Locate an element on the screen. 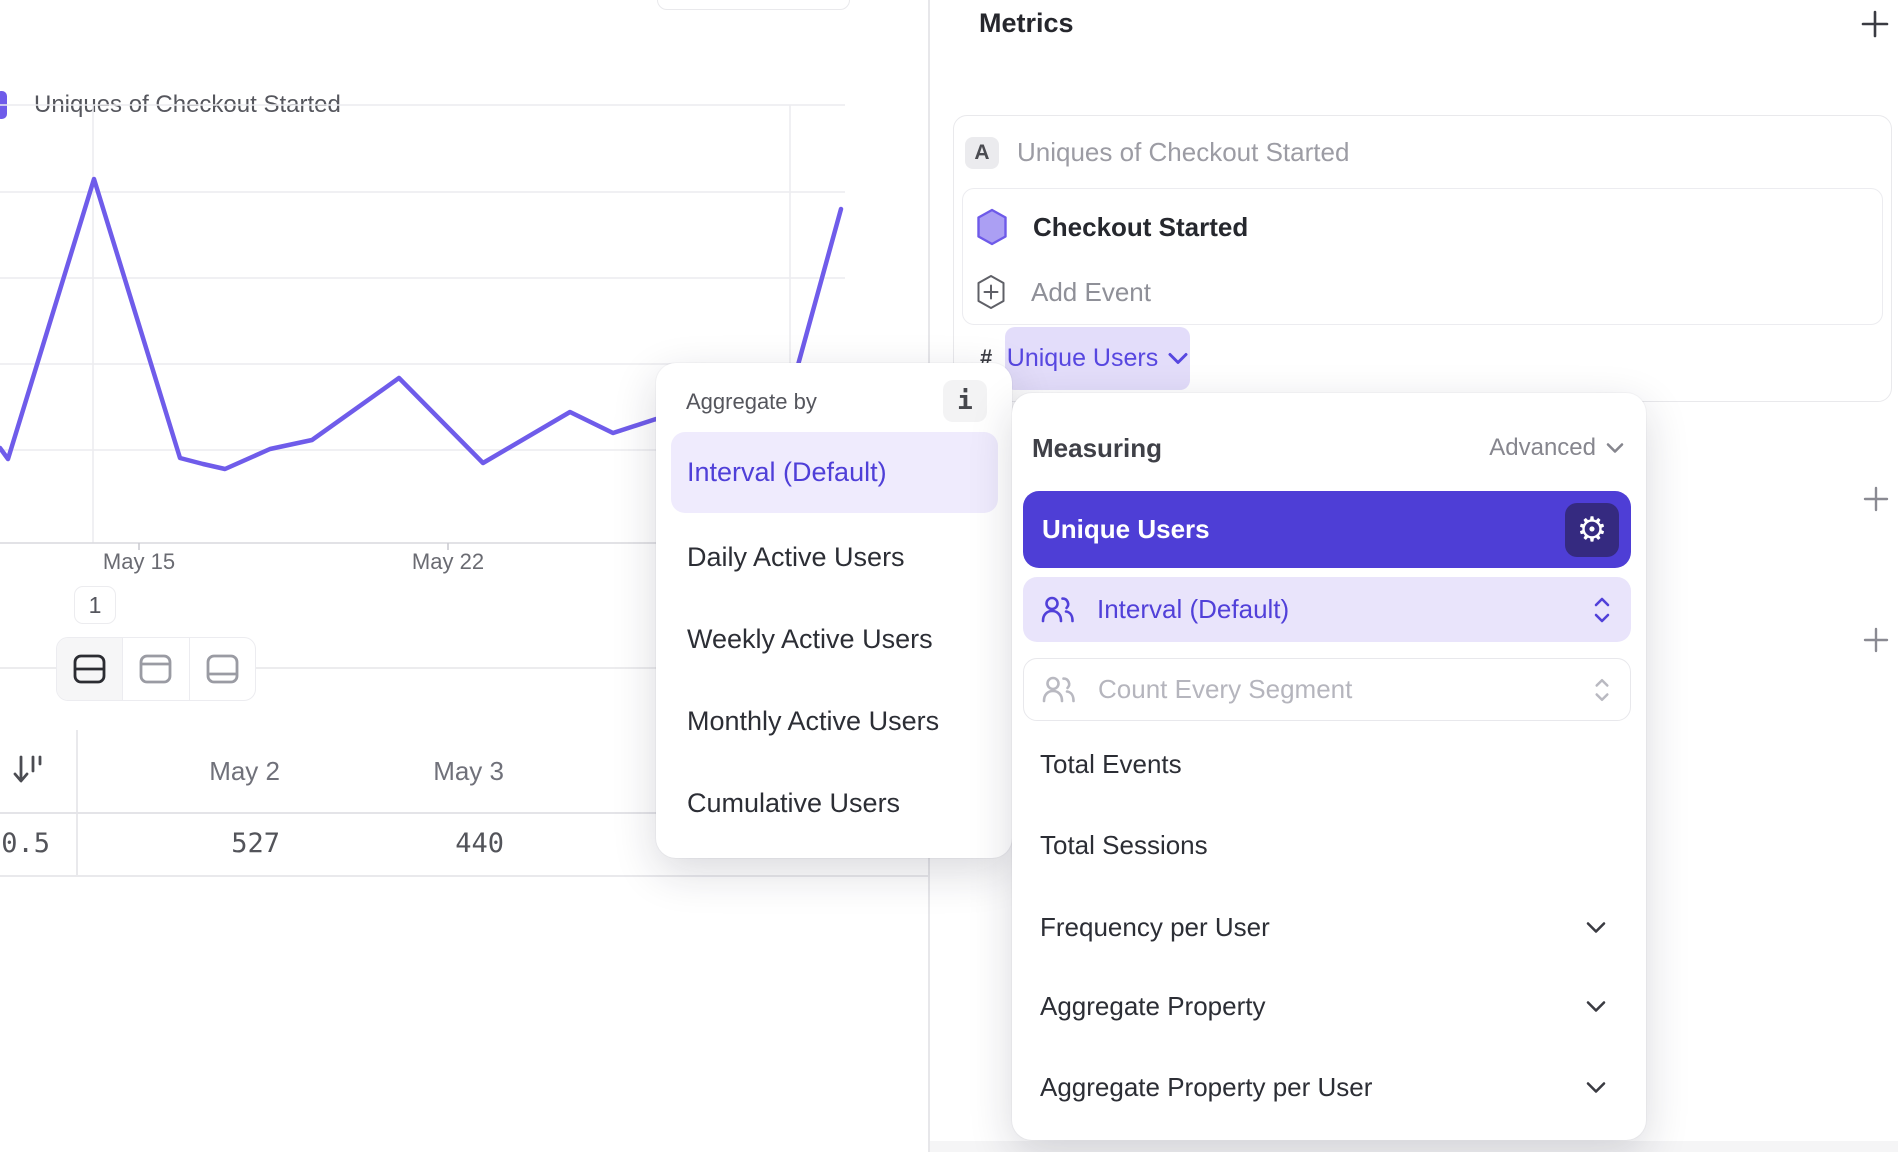 This screenshot has height=1152, width=1898. sort-rows-icon is located at coordinates (28, 770).